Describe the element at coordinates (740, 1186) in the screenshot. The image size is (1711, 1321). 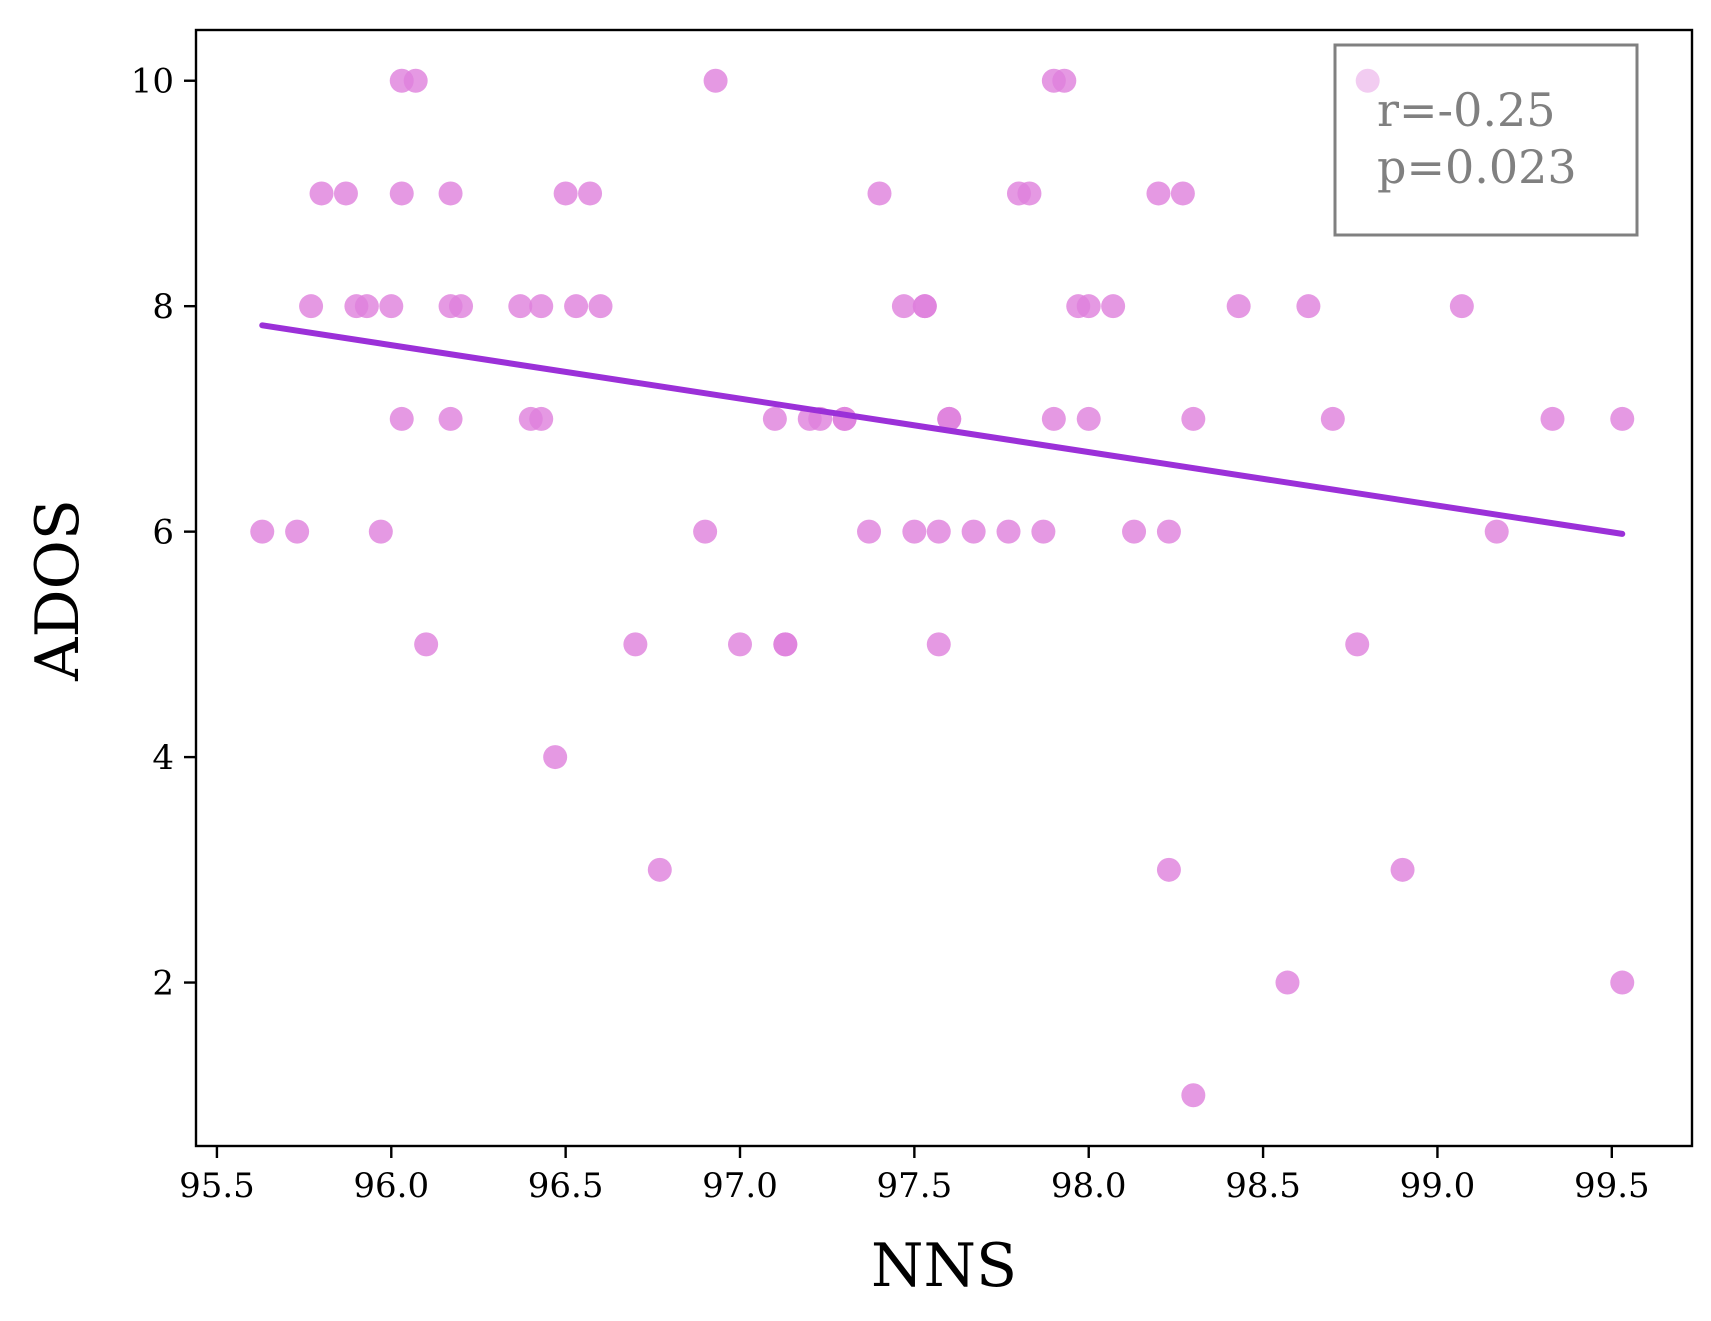
I see `x-tick-label: 97.0` at that location.